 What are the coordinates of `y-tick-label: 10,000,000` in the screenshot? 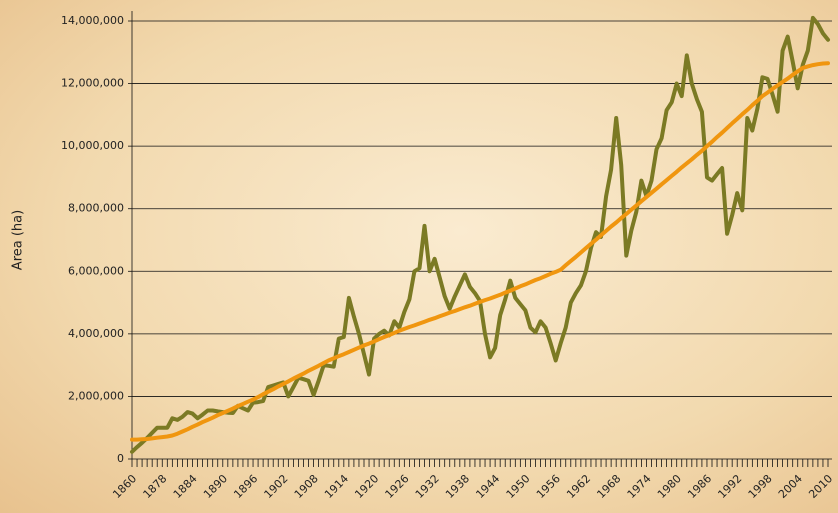 It's located at (92, 145).